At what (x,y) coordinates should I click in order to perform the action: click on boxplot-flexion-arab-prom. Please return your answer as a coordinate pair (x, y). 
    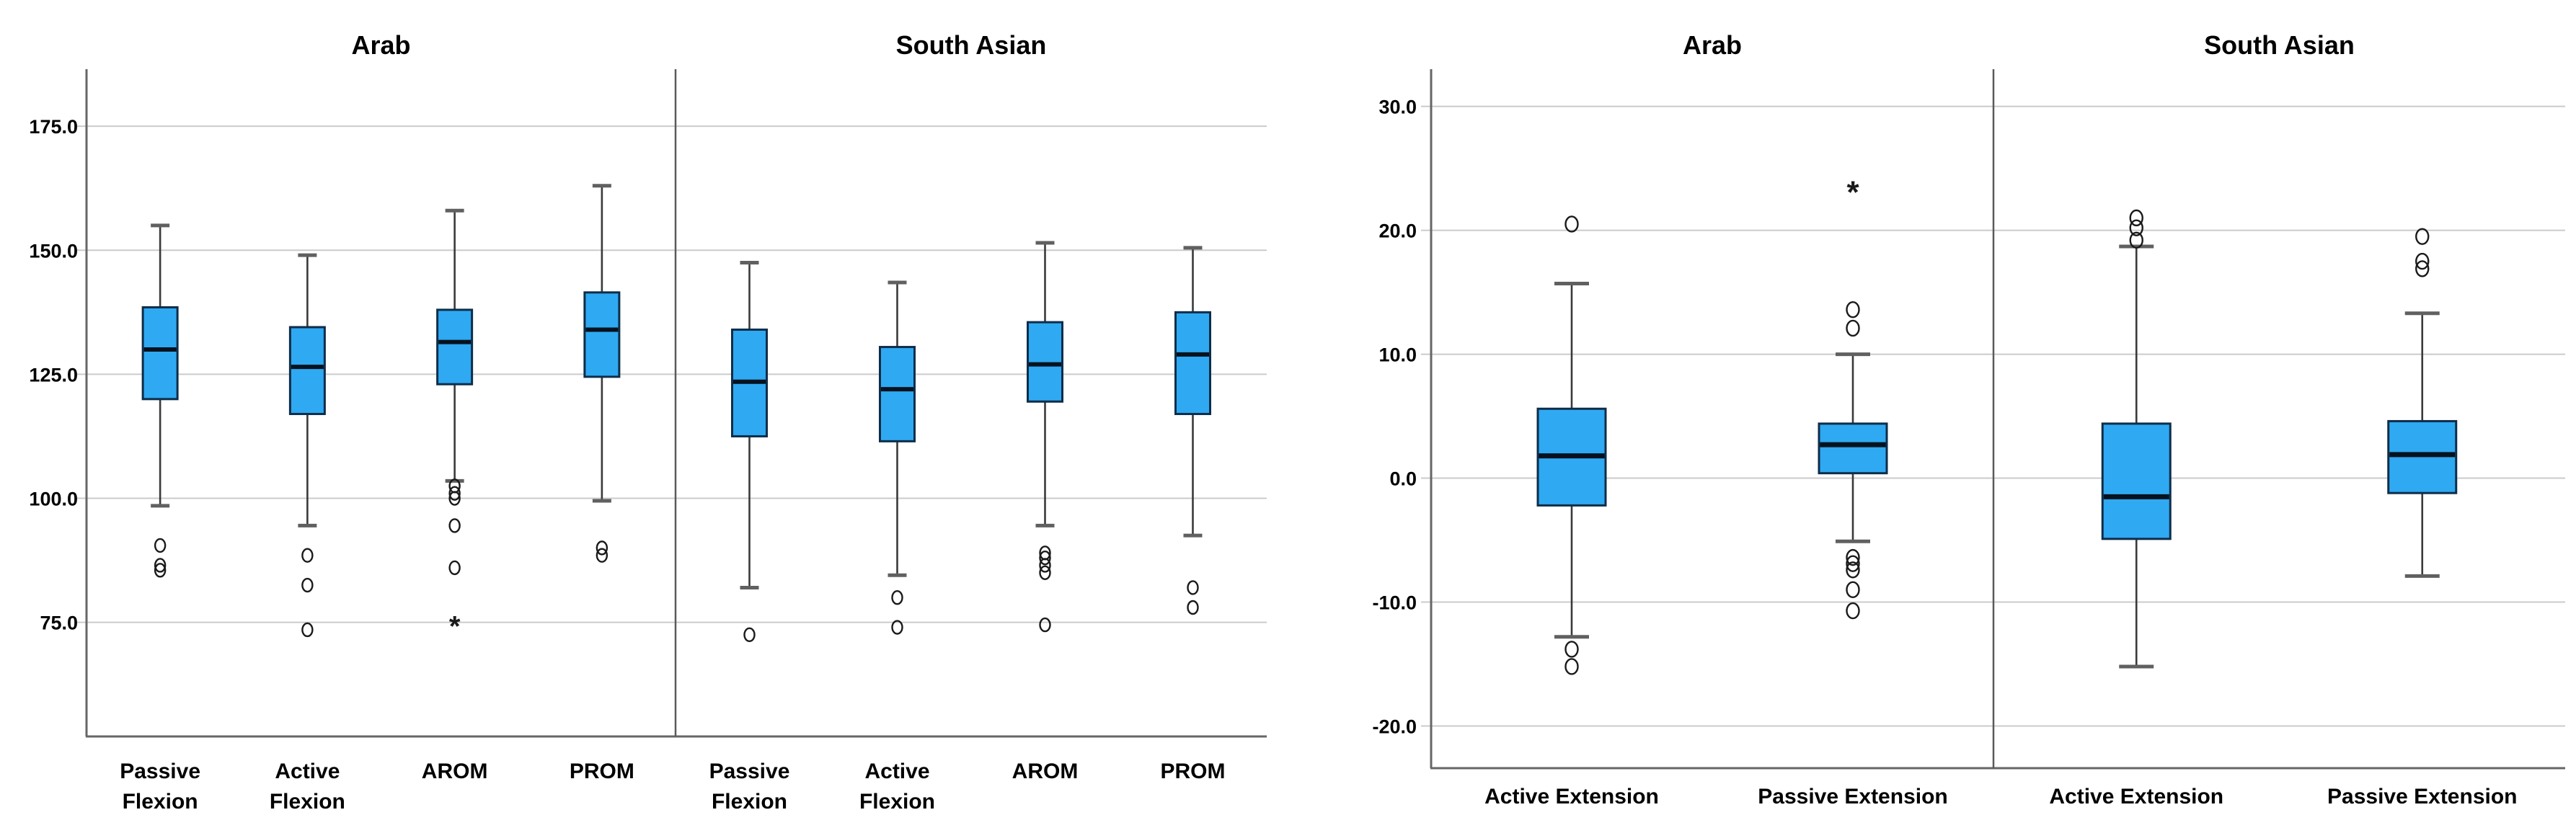
    Looking at the image, I should click on (602, 373).